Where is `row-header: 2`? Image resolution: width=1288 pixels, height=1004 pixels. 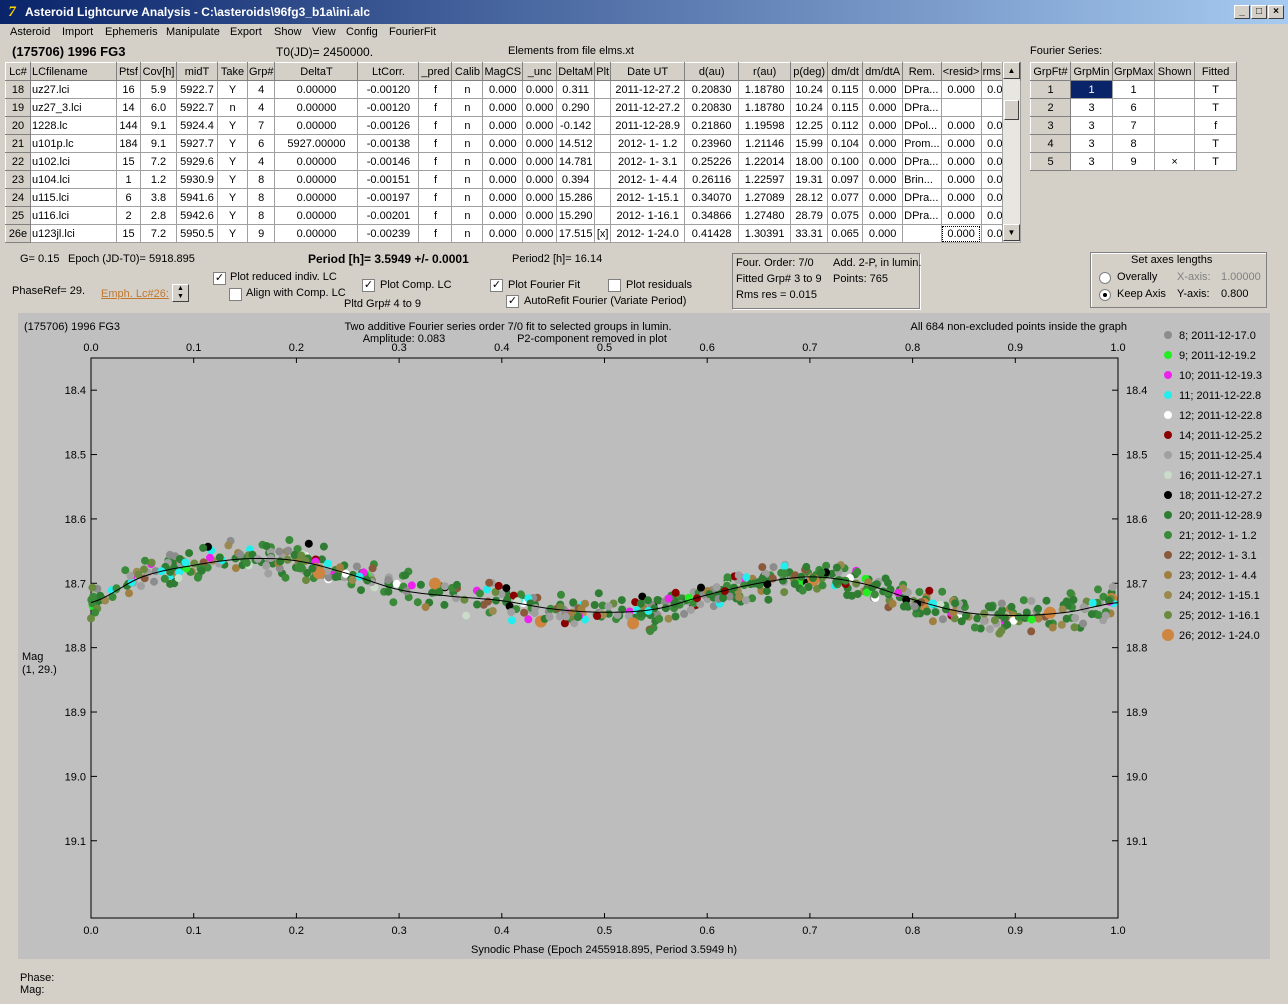
row-header: 2 is located at coordinates (1050, 107).